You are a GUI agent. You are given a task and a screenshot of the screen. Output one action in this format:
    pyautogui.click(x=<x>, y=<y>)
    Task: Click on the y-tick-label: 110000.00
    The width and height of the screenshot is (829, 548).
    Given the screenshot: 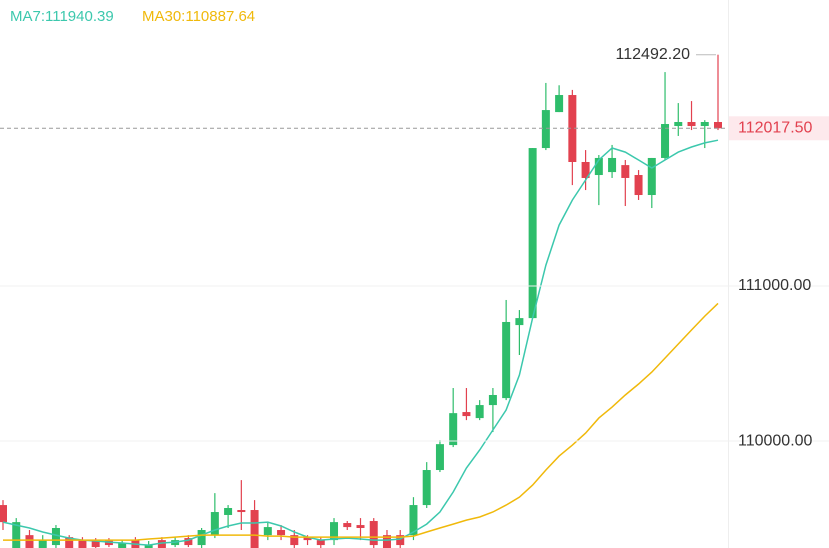 What is the action you would take?
    pyautogui.click(x=775, y=440)
    